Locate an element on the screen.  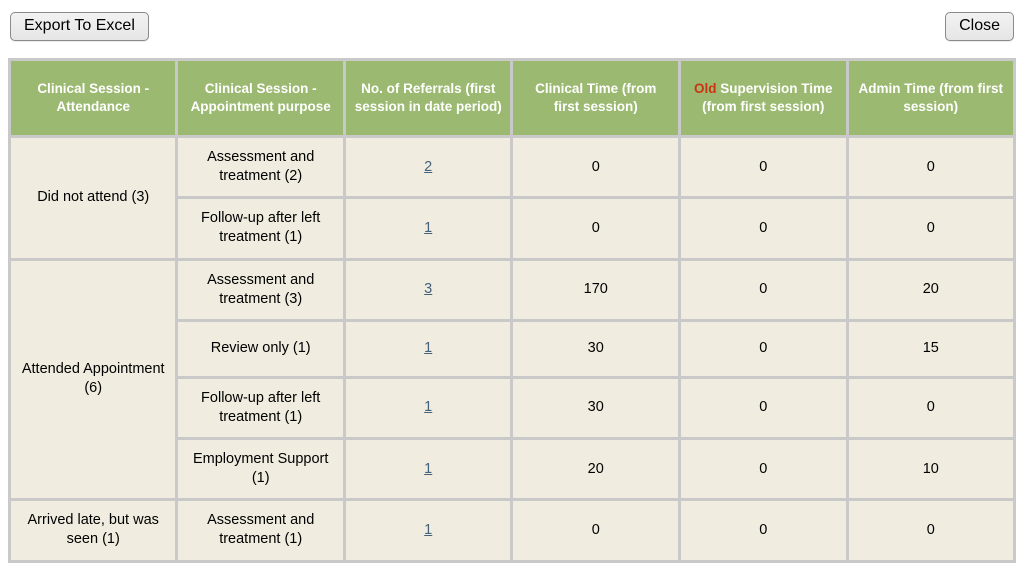
toolbar: Export To Excel Close is located at coordinates (512, 26).